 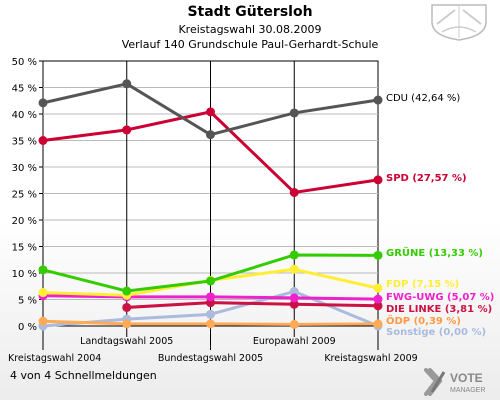 What do you see at coordinates (24, 195) in the screenshot?
I see `y-tick-label: 25 %` at bounding box center [24, 195].